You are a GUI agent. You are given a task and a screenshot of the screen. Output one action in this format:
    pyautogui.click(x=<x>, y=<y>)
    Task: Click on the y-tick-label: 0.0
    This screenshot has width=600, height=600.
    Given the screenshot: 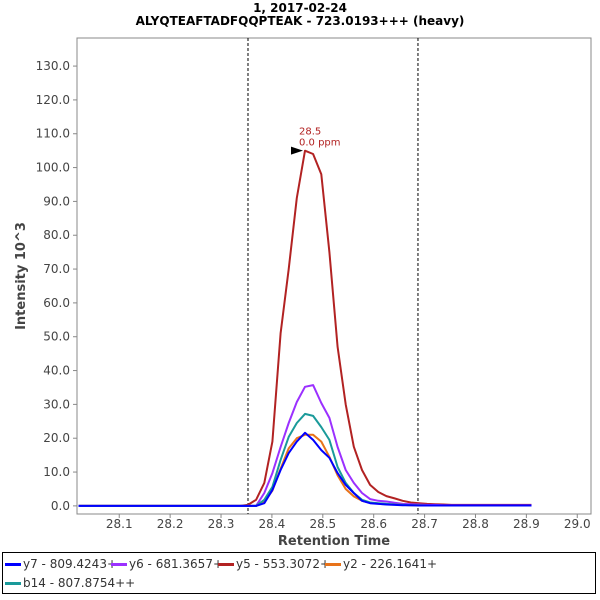 What is the action you would take?
    pyautogui.click(x=60, y=506)
    